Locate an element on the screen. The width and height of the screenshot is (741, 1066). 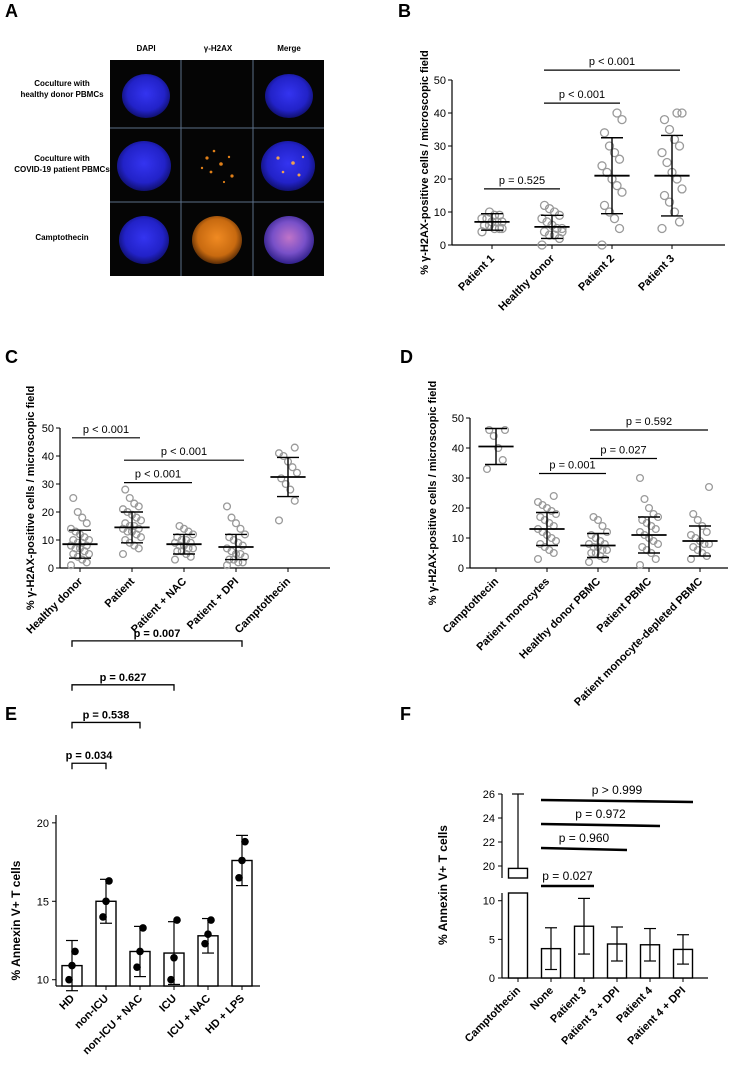
nucleus-dapi-healthy is located at coordinates (146, 96).